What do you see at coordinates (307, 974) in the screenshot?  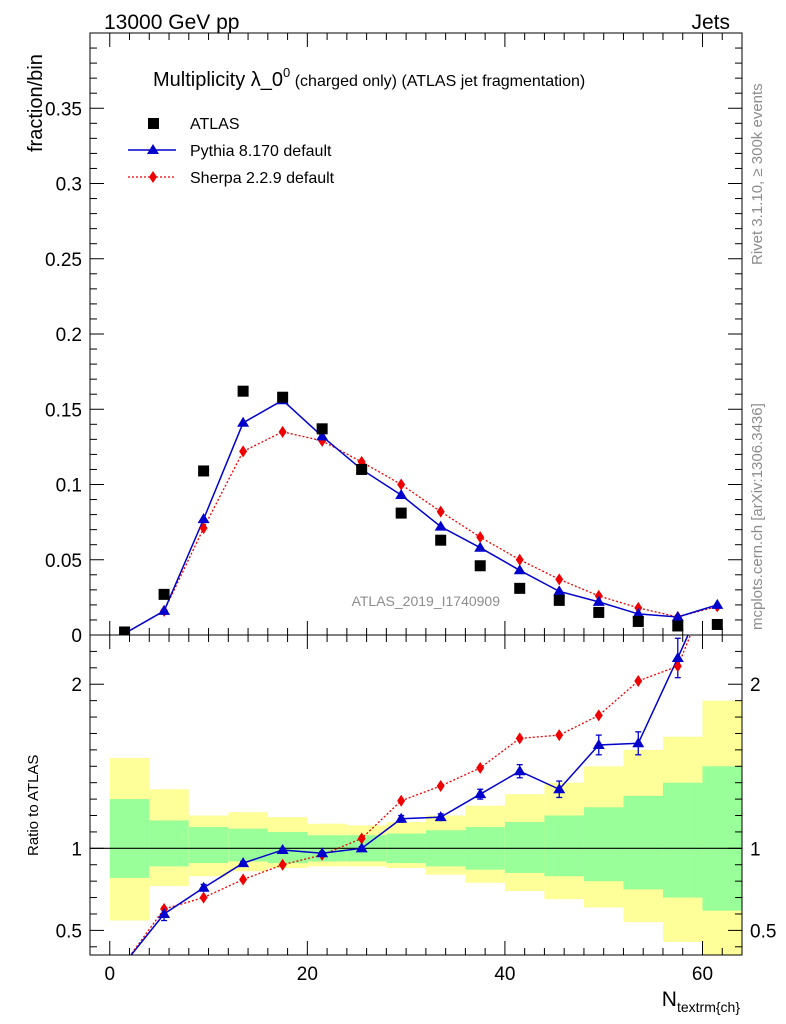 I see `x-tick-label: 20` at bounding box center [307, 974].